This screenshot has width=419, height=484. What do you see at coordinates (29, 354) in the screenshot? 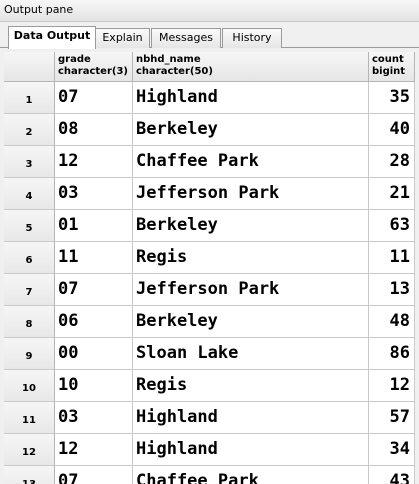
I see `row-number: 9` at bounding box center [29, 354].